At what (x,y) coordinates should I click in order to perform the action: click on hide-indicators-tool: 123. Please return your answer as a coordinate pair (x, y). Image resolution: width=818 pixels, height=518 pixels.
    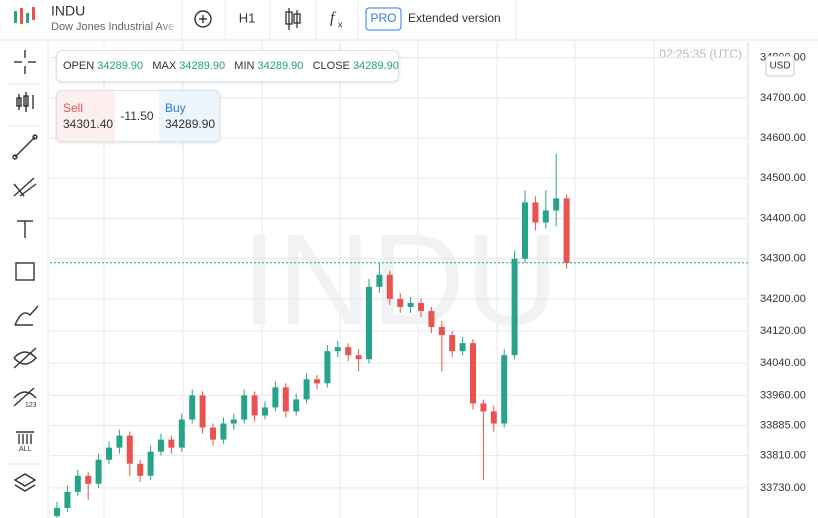
    Looking at the image, I should click on (25, 398).